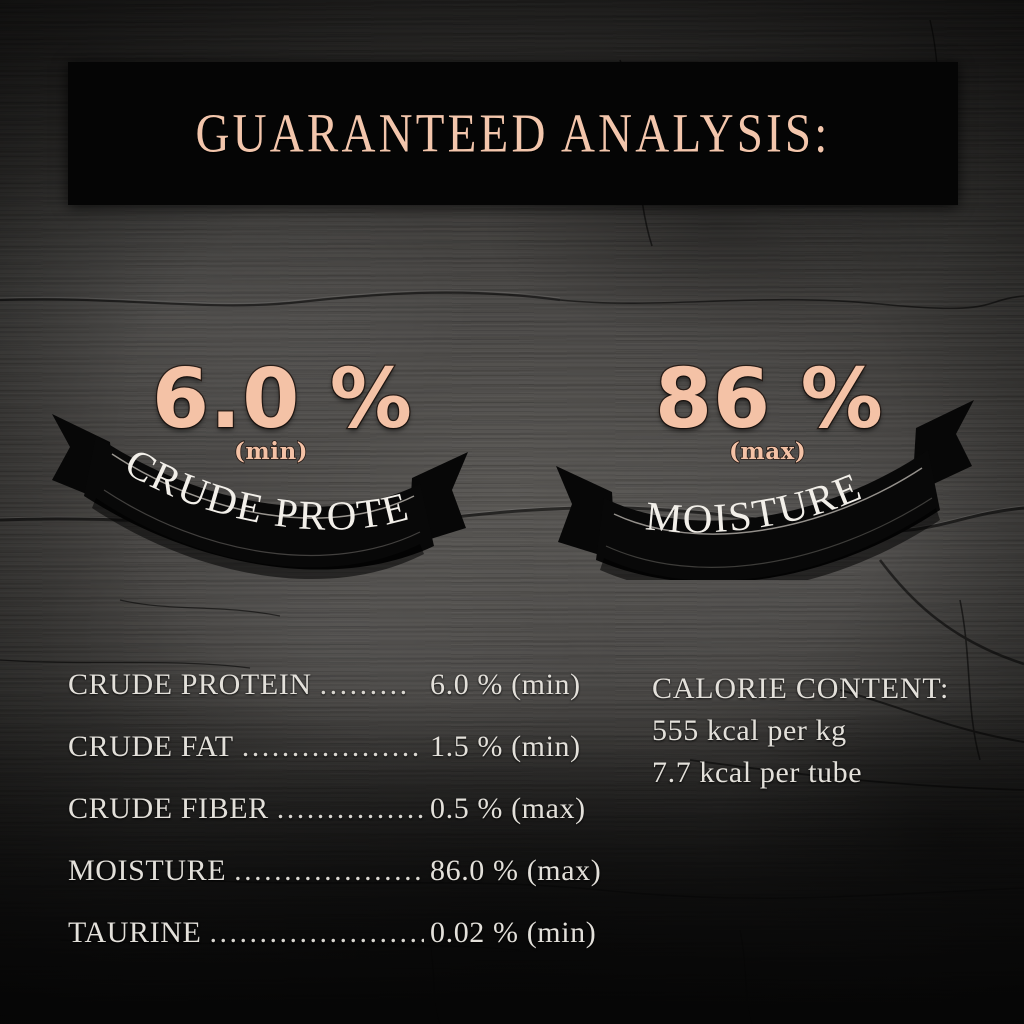 The width and height of the screenshot is (1024, 1024). Describe the element at coordinates (151, 746) in the screenshot. I see `row-label: CRUDE FAT` at that location.